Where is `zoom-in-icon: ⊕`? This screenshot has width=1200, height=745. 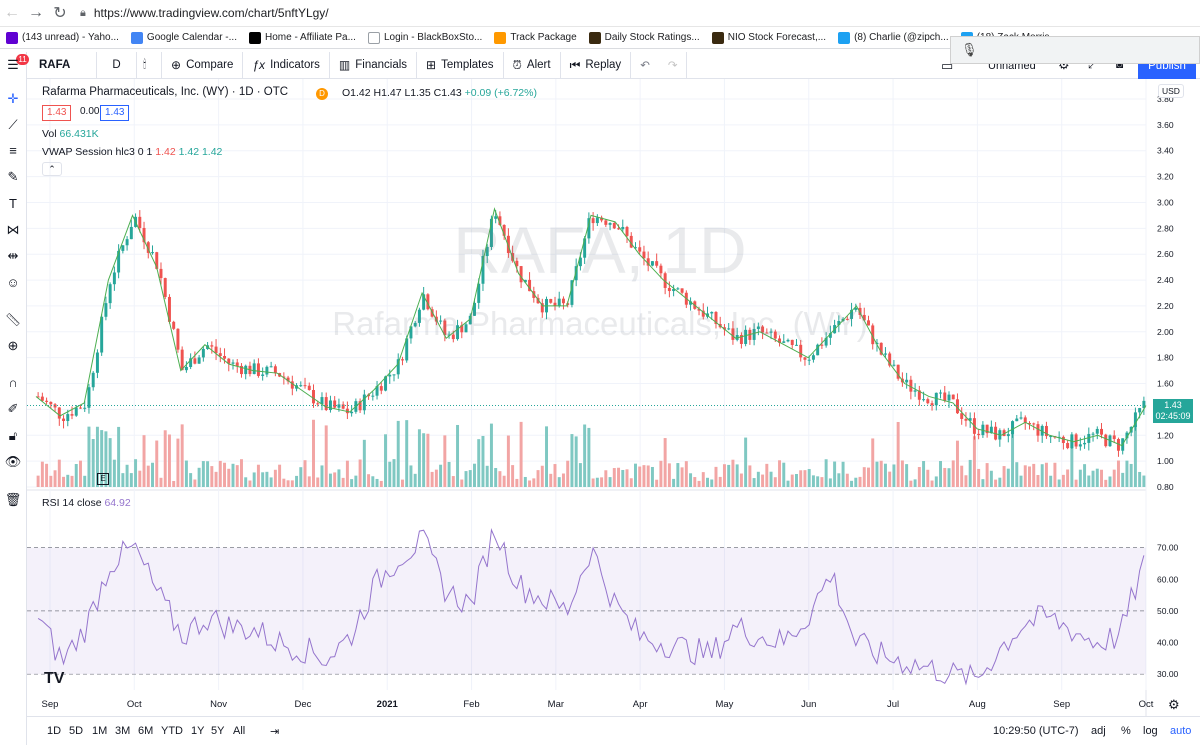
zoom-in-icon: ⊕ is located at coordinates (13, 345).